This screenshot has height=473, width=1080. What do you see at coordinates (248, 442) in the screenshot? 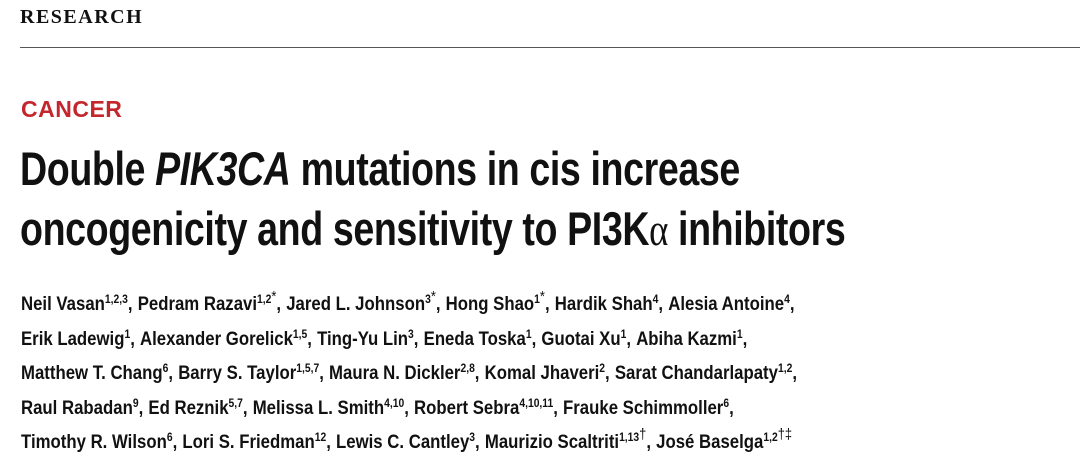
I see `author-name: Lori S. Friedman` at bounding box center [248, 442].